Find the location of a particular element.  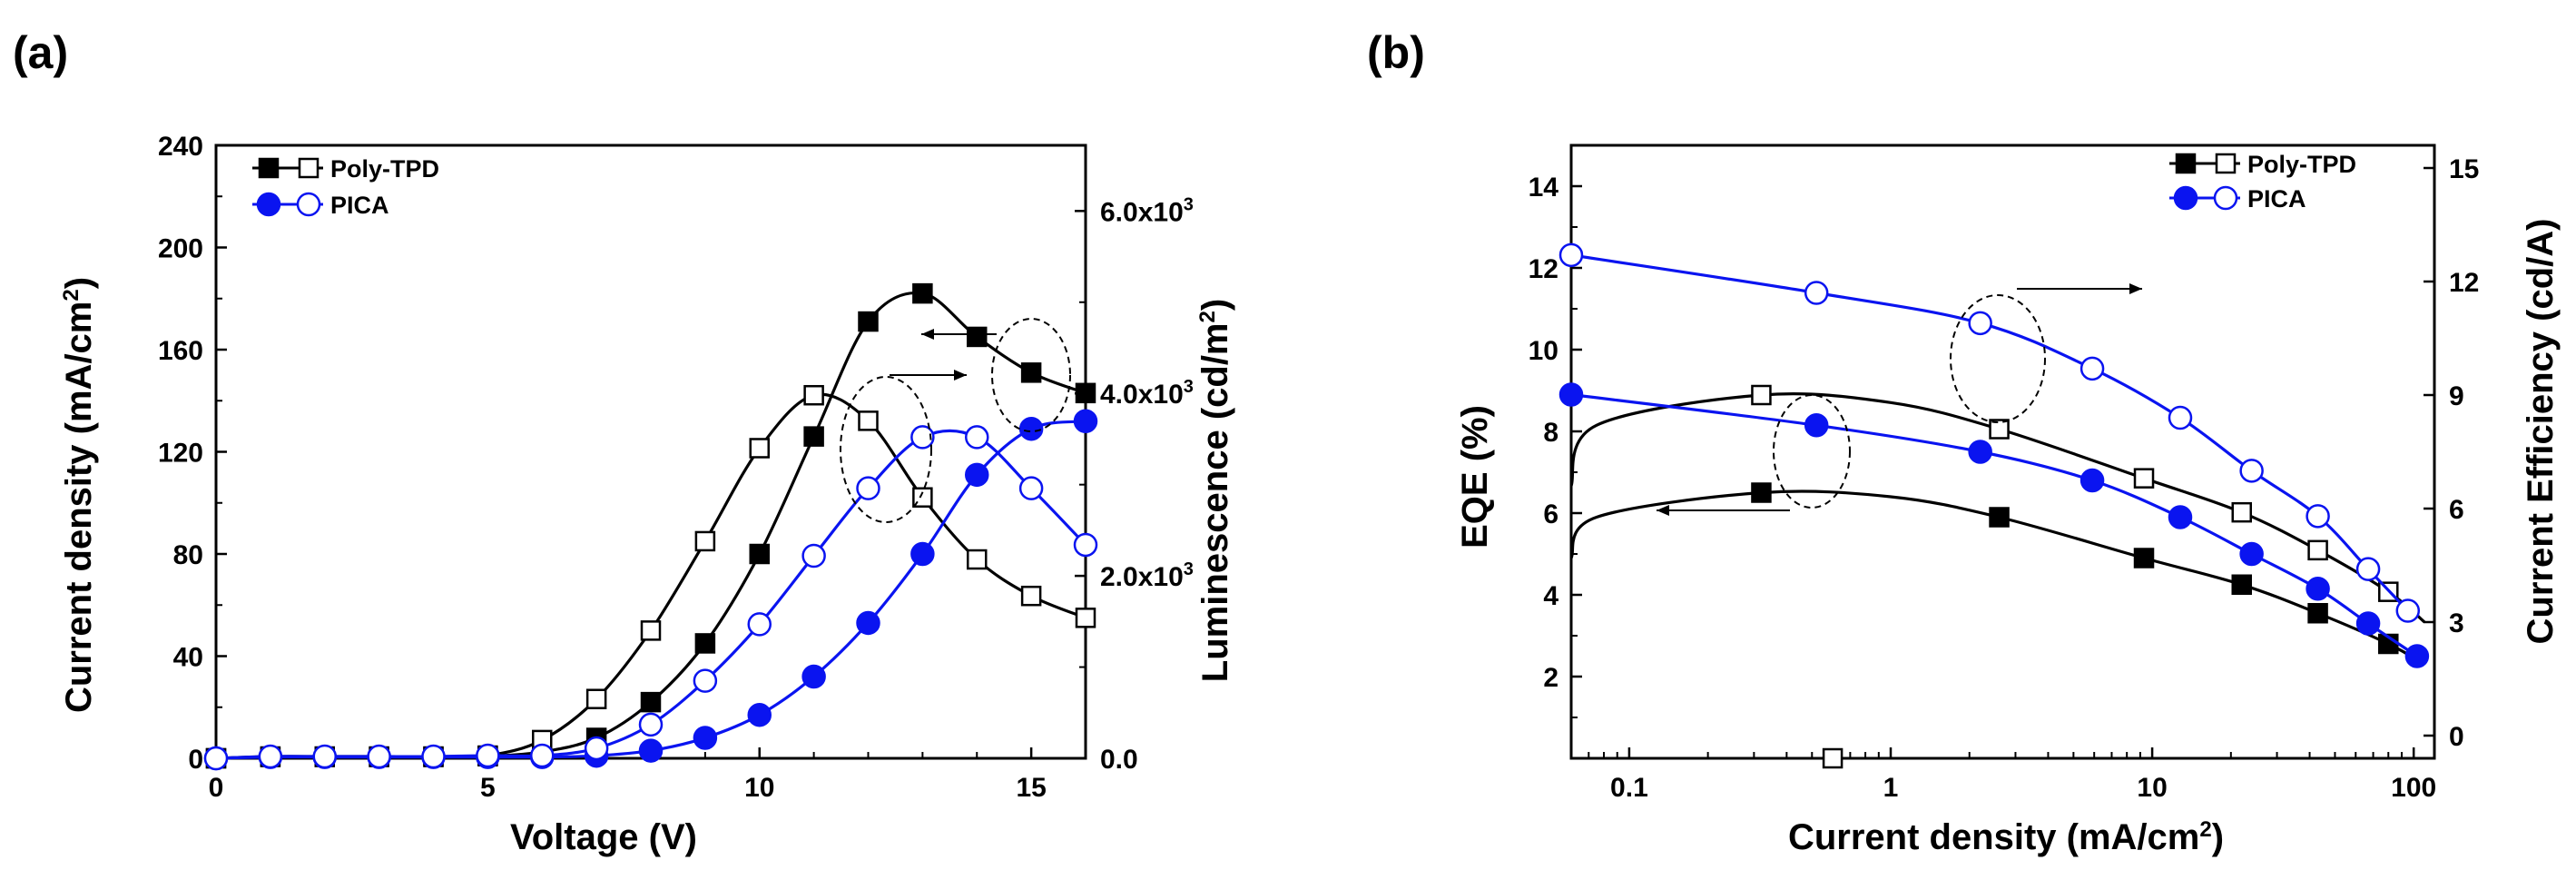

chart-a-annotation-arrow-2-head is located at coordinates (927, 334).